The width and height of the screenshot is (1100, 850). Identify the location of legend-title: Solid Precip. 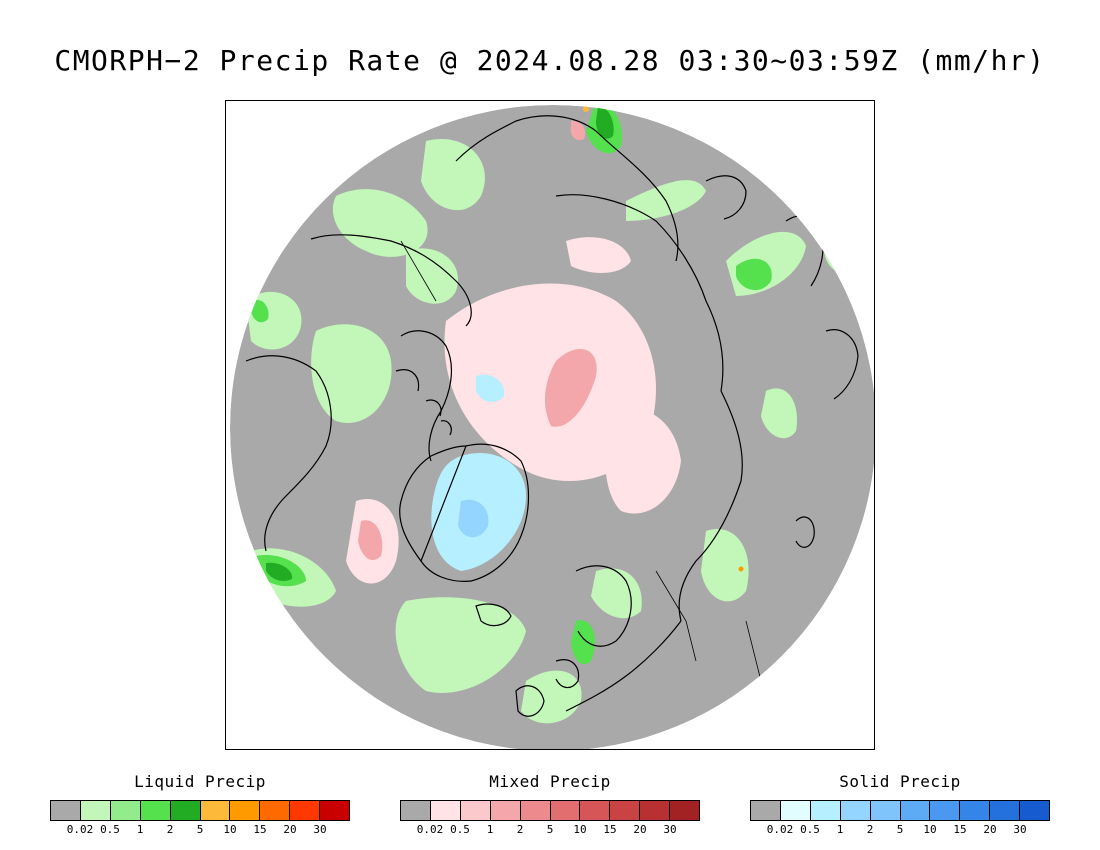
(900, 781).